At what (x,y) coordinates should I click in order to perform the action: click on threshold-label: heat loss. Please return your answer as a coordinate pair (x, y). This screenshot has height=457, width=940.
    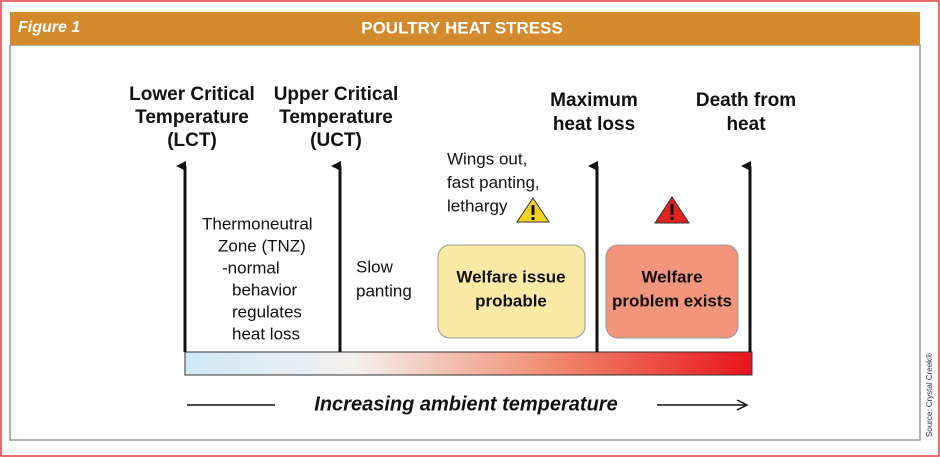
    Looking at the image, I should click on (594, 124).